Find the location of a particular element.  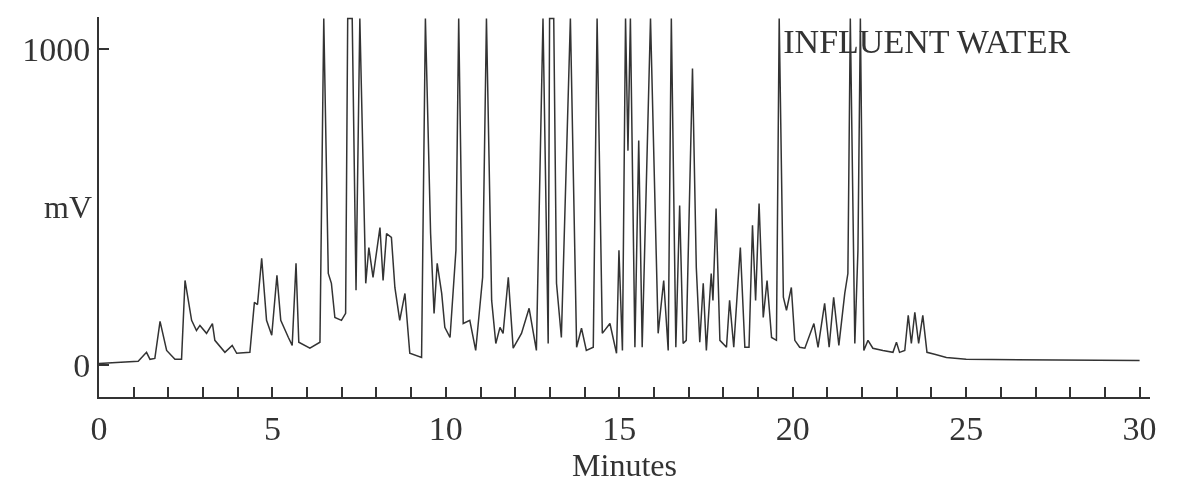

x-tick-label: 30 is located at coordinates (1139, 428).